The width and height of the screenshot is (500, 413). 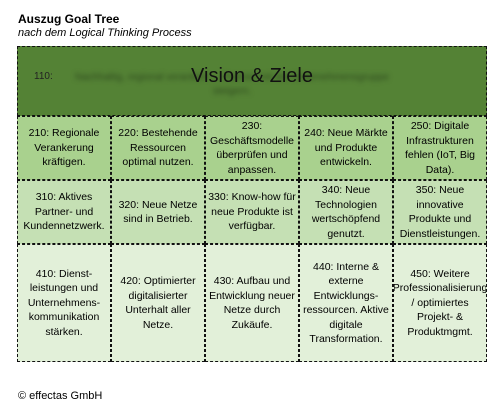 What do you see at coordinates (252, 76) in the screenshot?
I see `vision-title: Vision & Ziele` at bounding box center [252, 76].